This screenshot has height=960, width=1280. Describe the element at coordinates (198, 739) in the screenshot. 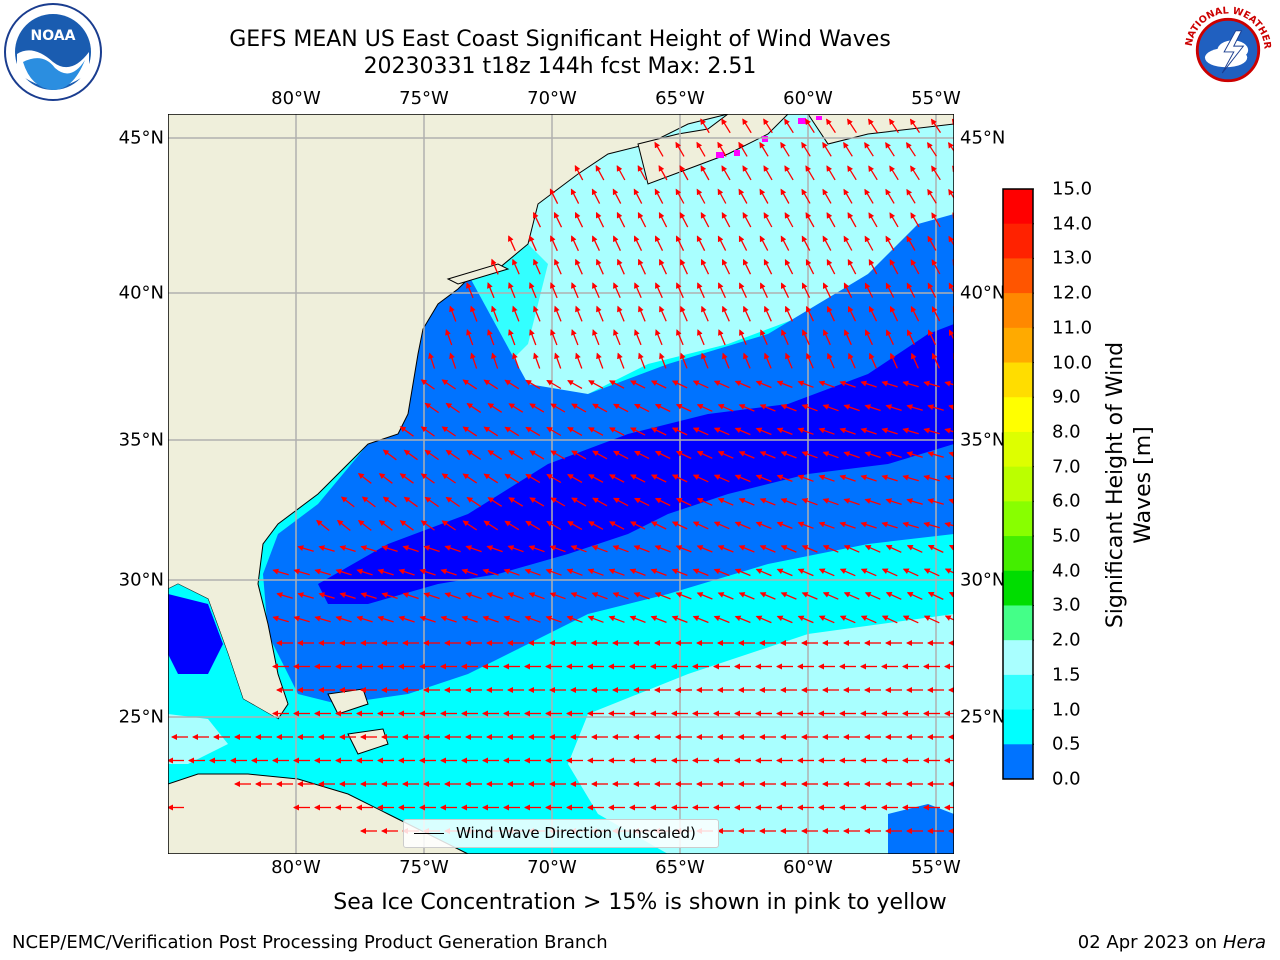

I see `gulf-light-patch` at that location.